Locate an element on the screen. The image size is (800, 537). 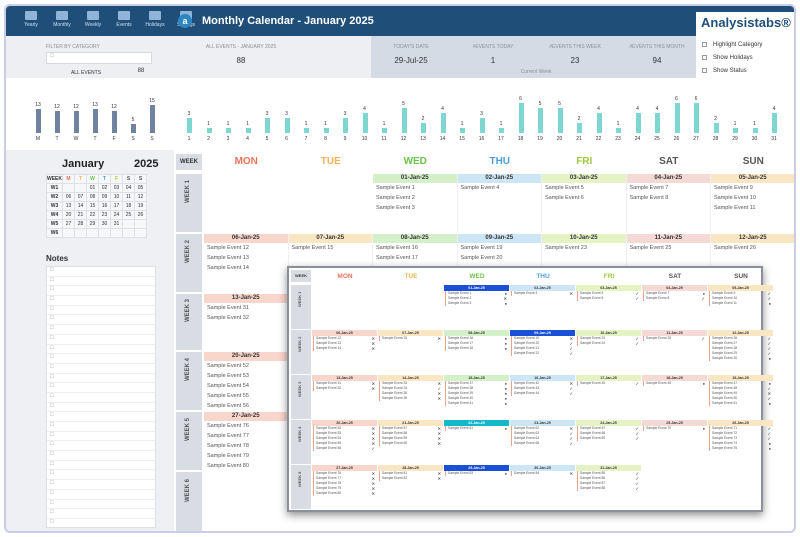
popup-event-item: Sample Event 87 ✓ is located at coordinates (609, 483).